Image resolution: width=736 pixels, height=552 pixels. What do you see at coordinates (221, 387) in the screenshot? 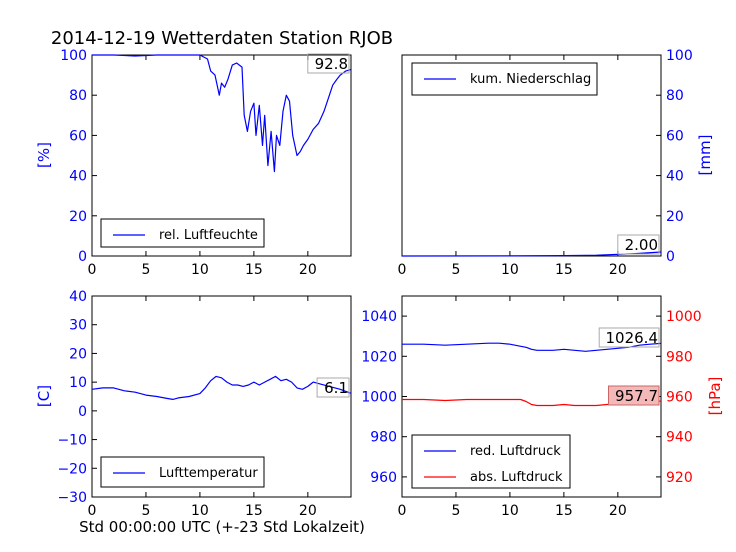
I see `temperature-series-line` at bounding box center [221, 387].